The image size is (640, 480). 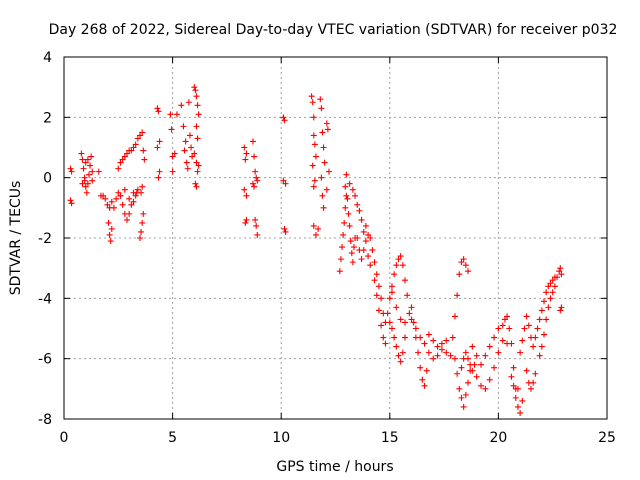 What do you see at coordinates (607, 438) in the screenshot?
I see `x-tick-label: 25` at bounding box center [607, 438].